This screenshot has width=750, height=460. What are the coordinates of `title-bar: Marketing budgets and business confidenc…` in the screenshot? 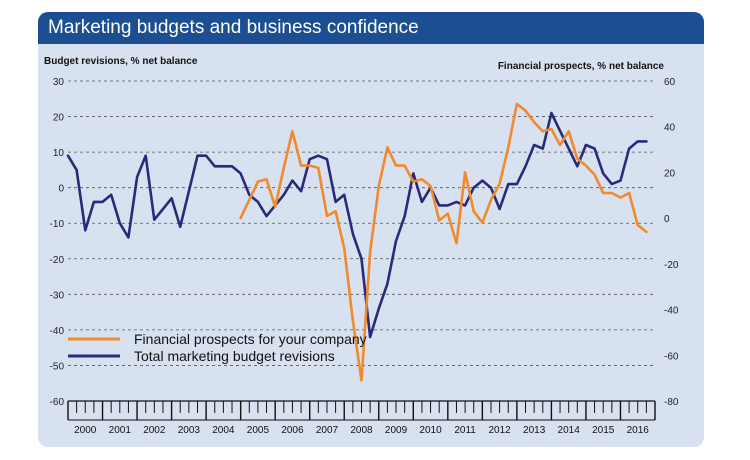 It's located at (371, 28).